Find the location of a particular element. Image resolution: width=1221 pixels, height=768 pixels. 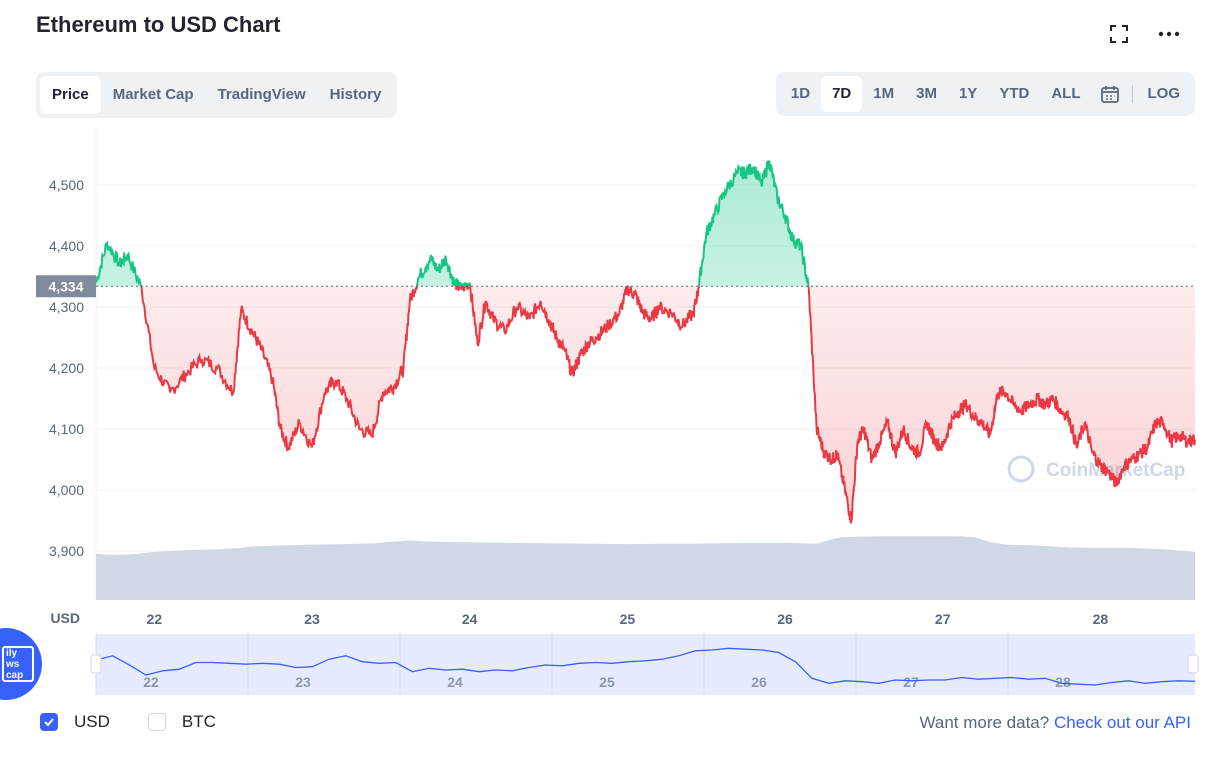

more-options-icon is located at coordinates (1169, 34).